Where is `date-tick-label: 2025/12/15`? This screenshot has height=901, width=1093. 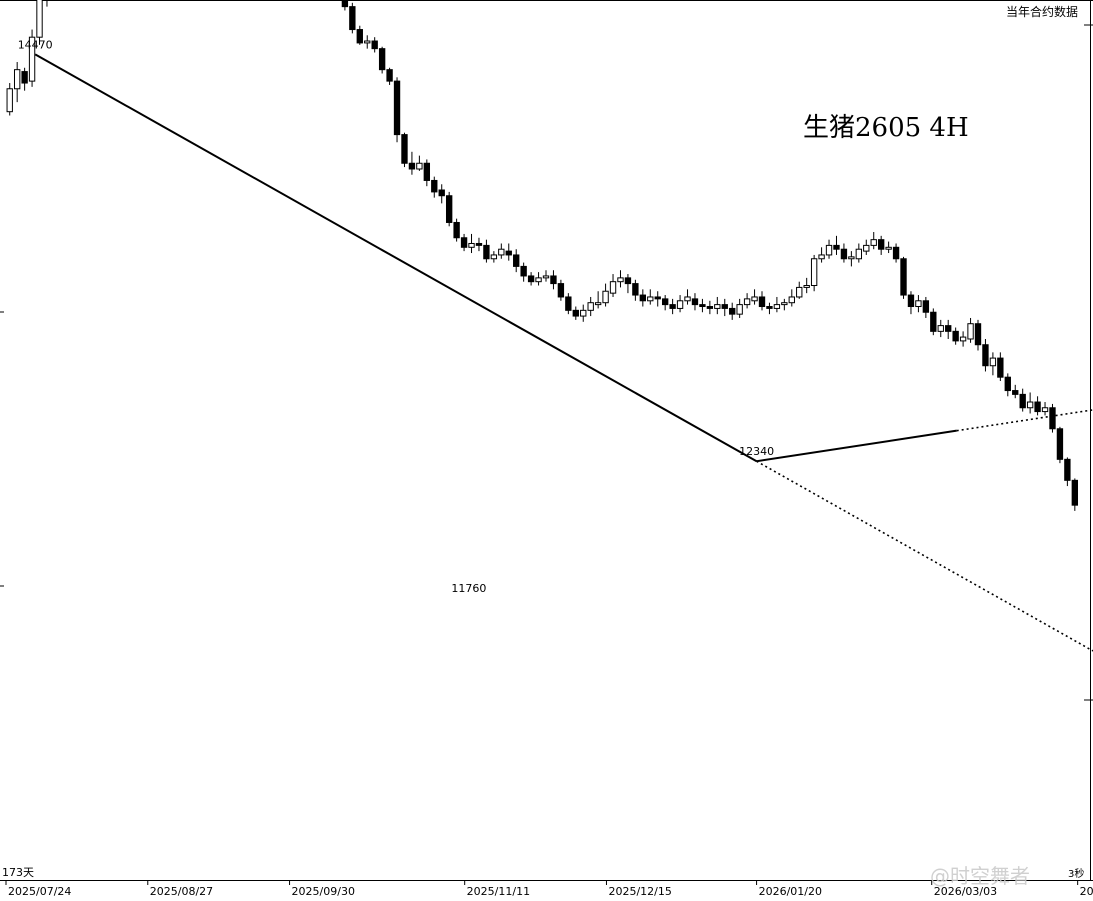 date-tick-label: 2025/12/15 is located at coordinates (639, 891).